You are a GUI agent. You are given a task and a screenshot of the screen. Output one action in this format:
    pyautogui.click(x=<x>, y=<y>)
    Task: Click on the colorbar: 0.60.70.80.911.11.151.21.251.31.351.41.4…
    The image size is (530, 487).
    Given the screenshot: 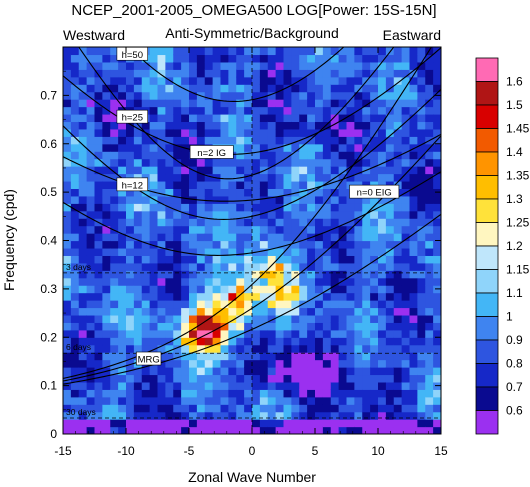 What is the action you would take?
    pyautogui.click(x=502, y=246)
    